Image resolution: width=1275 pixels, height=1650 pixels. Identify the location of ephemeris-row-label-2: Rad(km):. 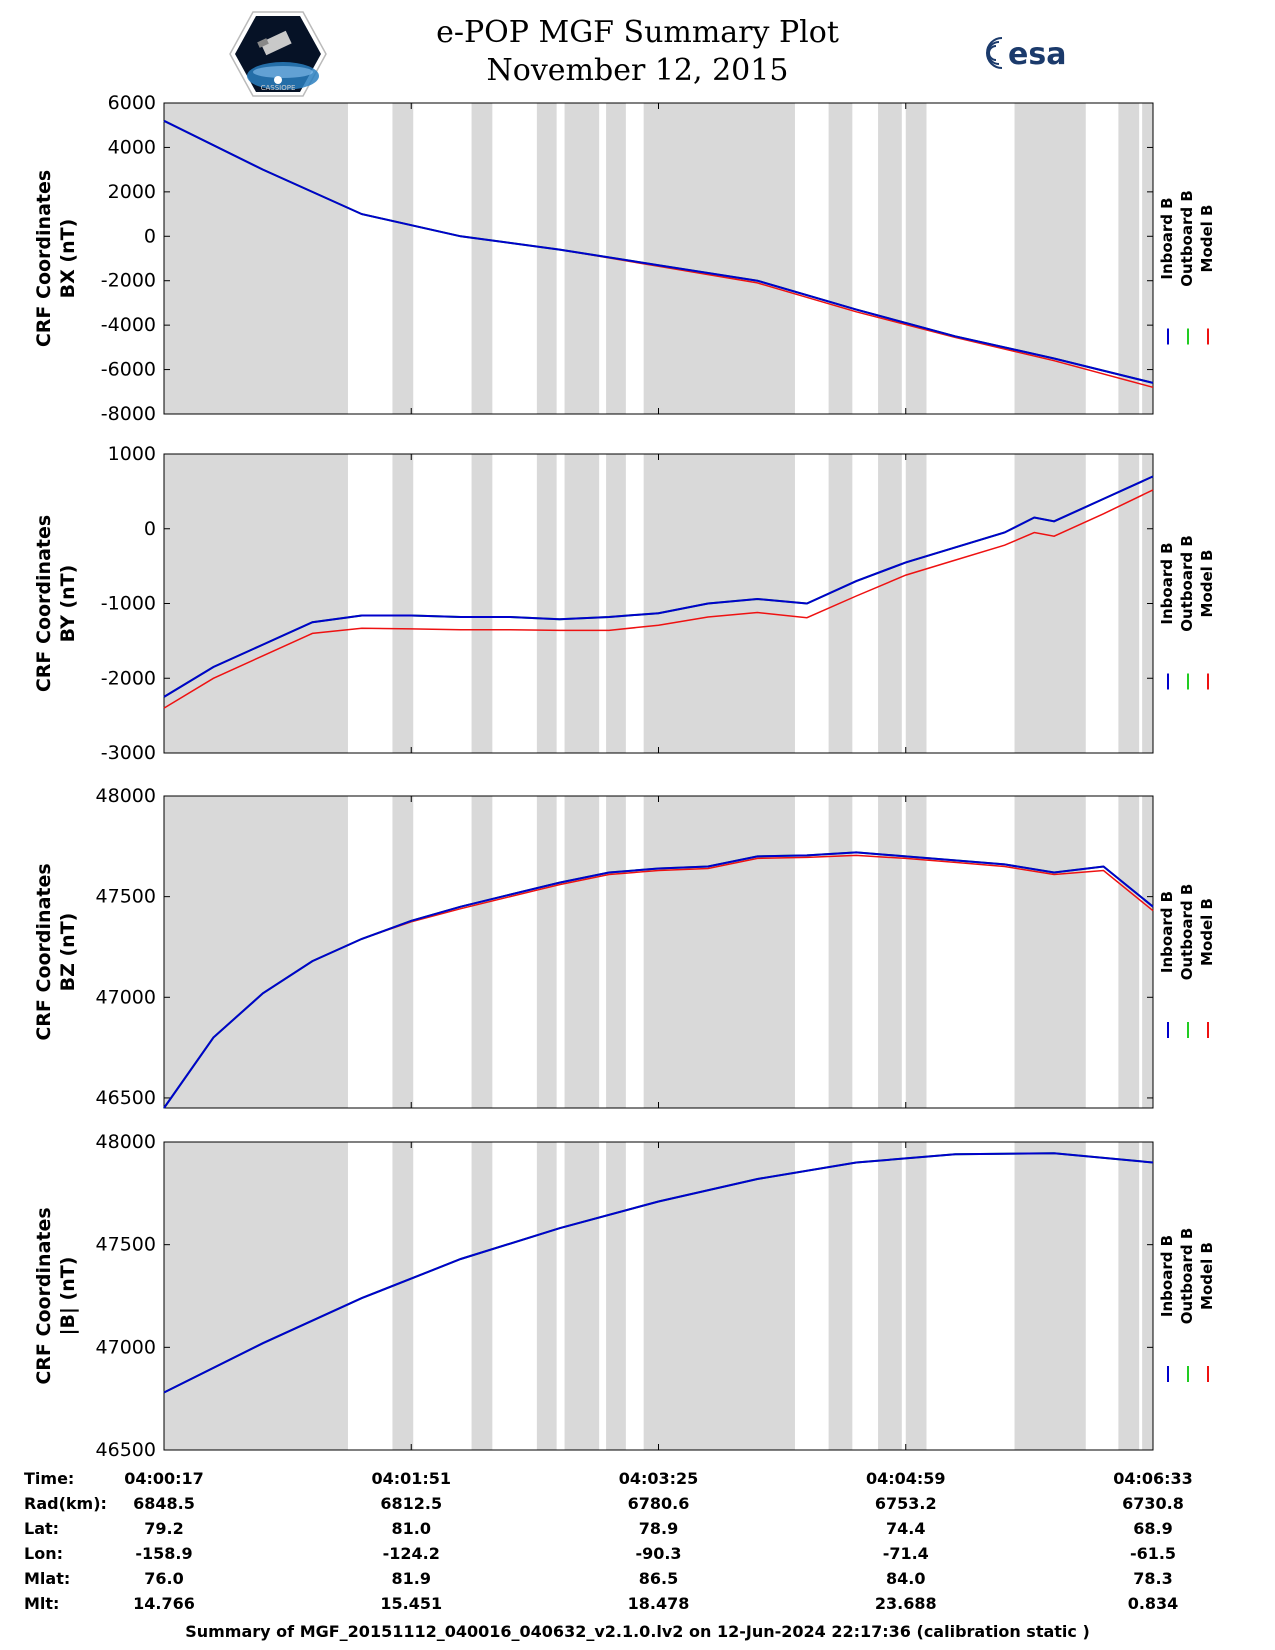
(65, 1503).